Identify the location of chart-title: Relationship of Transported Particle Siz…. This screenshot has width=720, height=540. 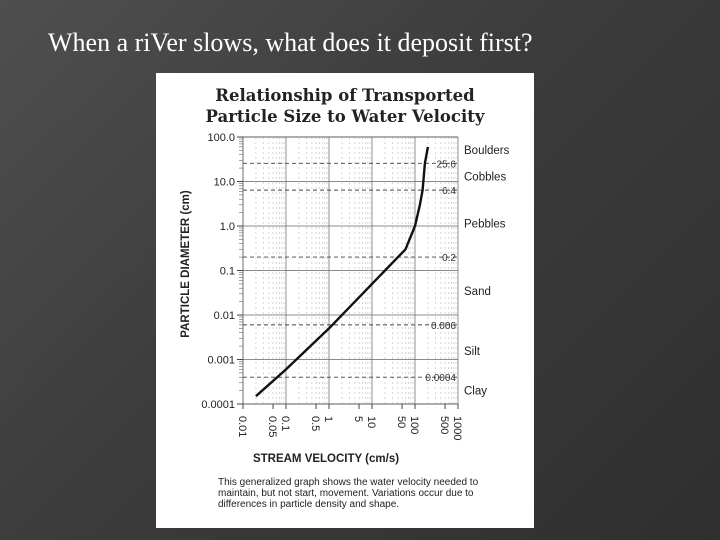
(345, 106).